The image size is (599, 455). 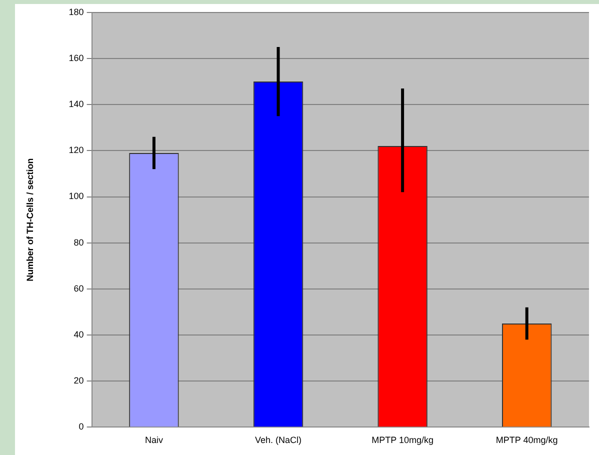 I want to click on y-tick-label: 120, so click(x=76, y=150).